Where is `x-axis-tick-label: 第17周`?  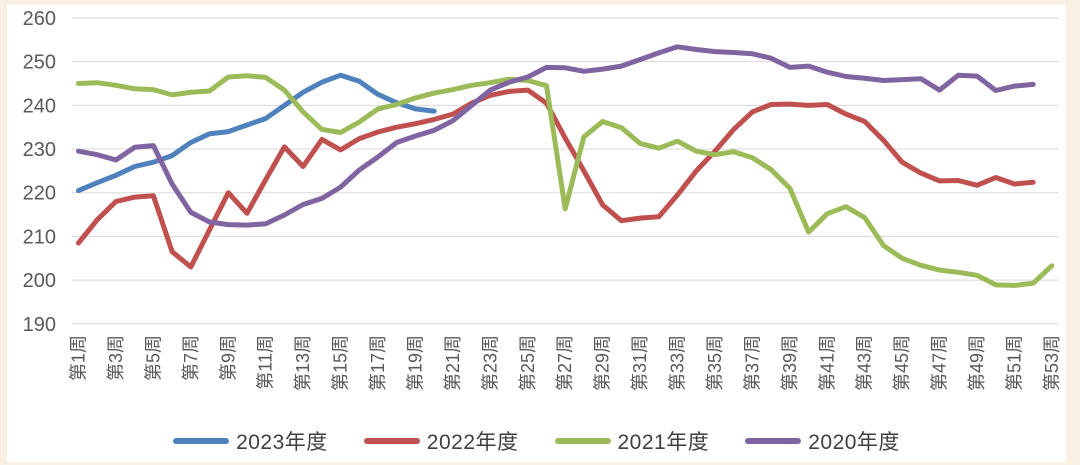
x-axis-tick-label: 第17周 is located at coordinates (378, 363).